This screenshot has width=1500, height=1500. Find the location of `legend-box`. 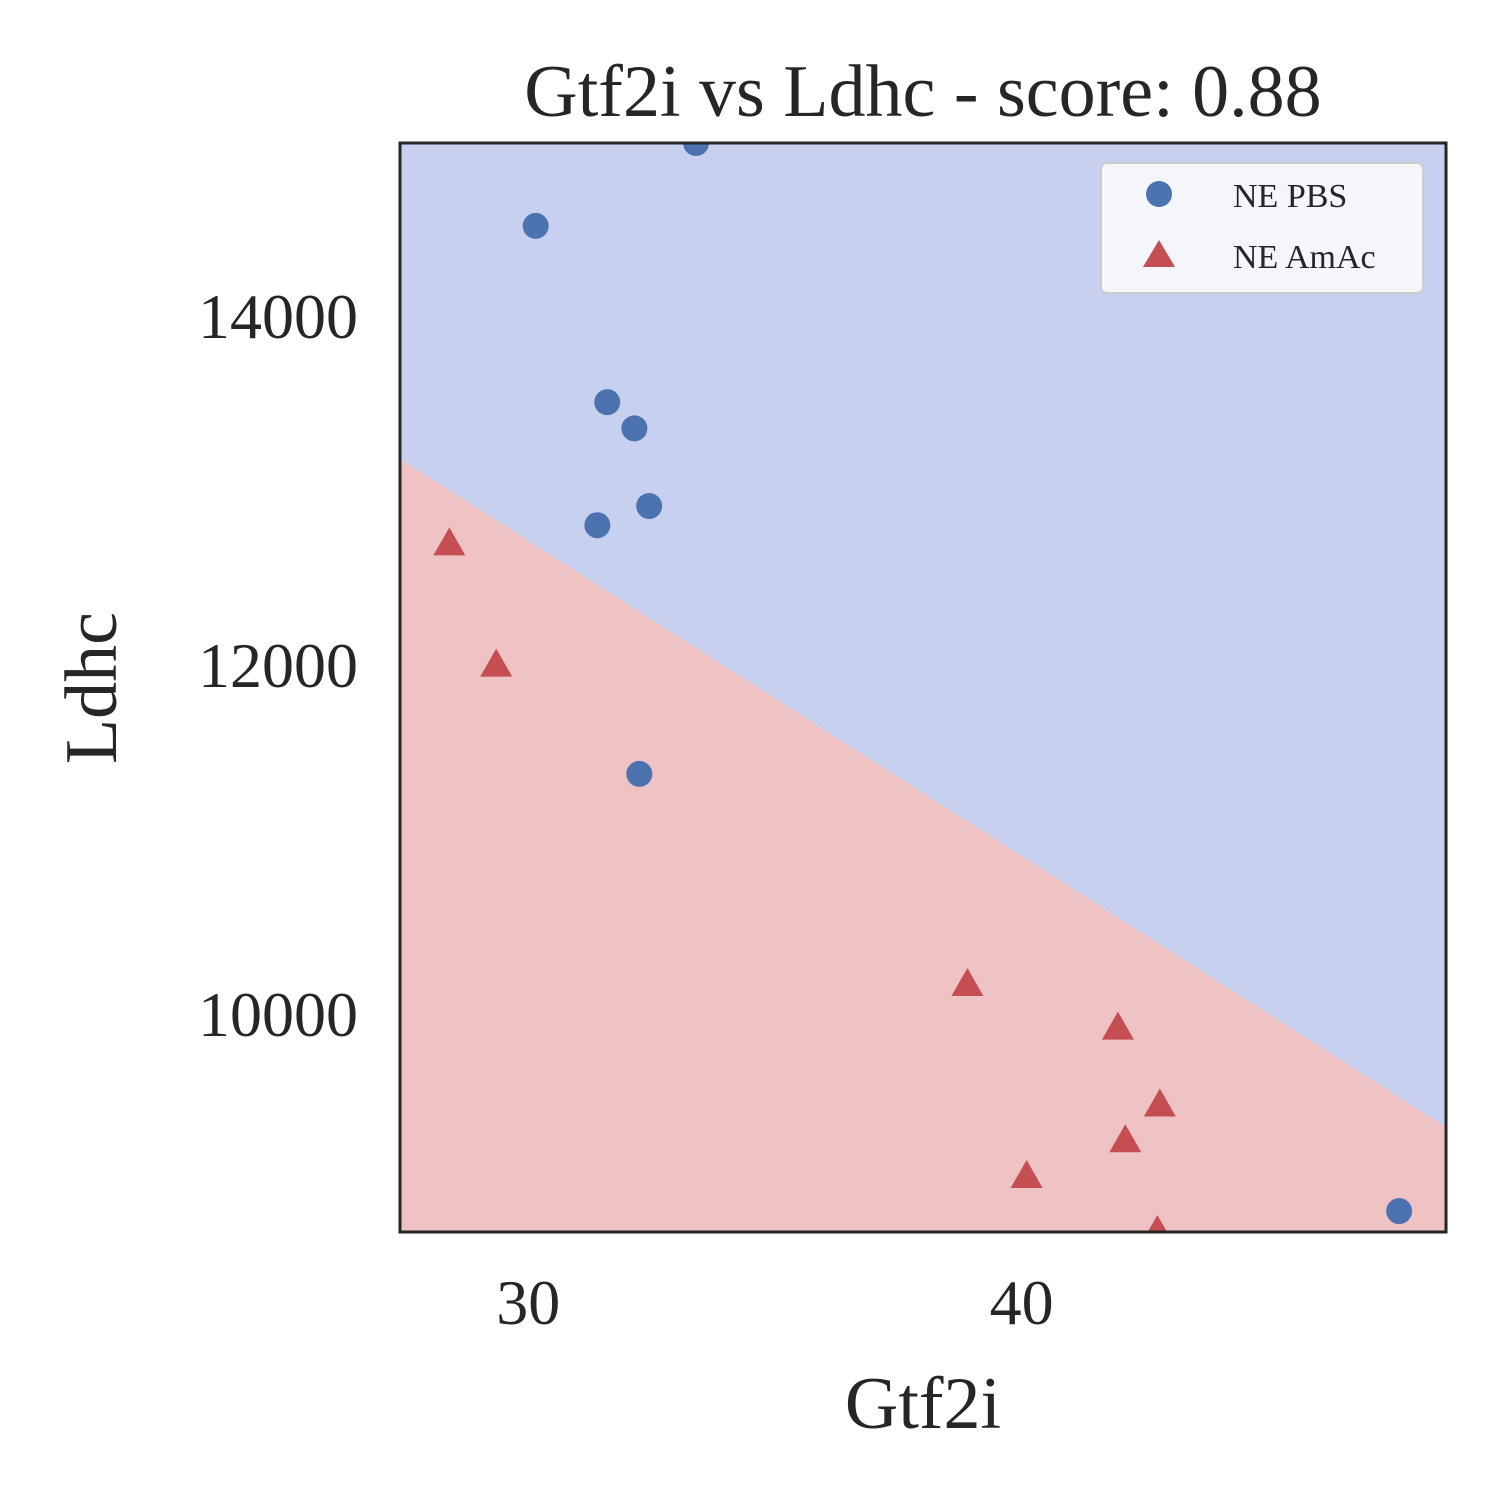

legend-box is located at coordinates (1262, 228).